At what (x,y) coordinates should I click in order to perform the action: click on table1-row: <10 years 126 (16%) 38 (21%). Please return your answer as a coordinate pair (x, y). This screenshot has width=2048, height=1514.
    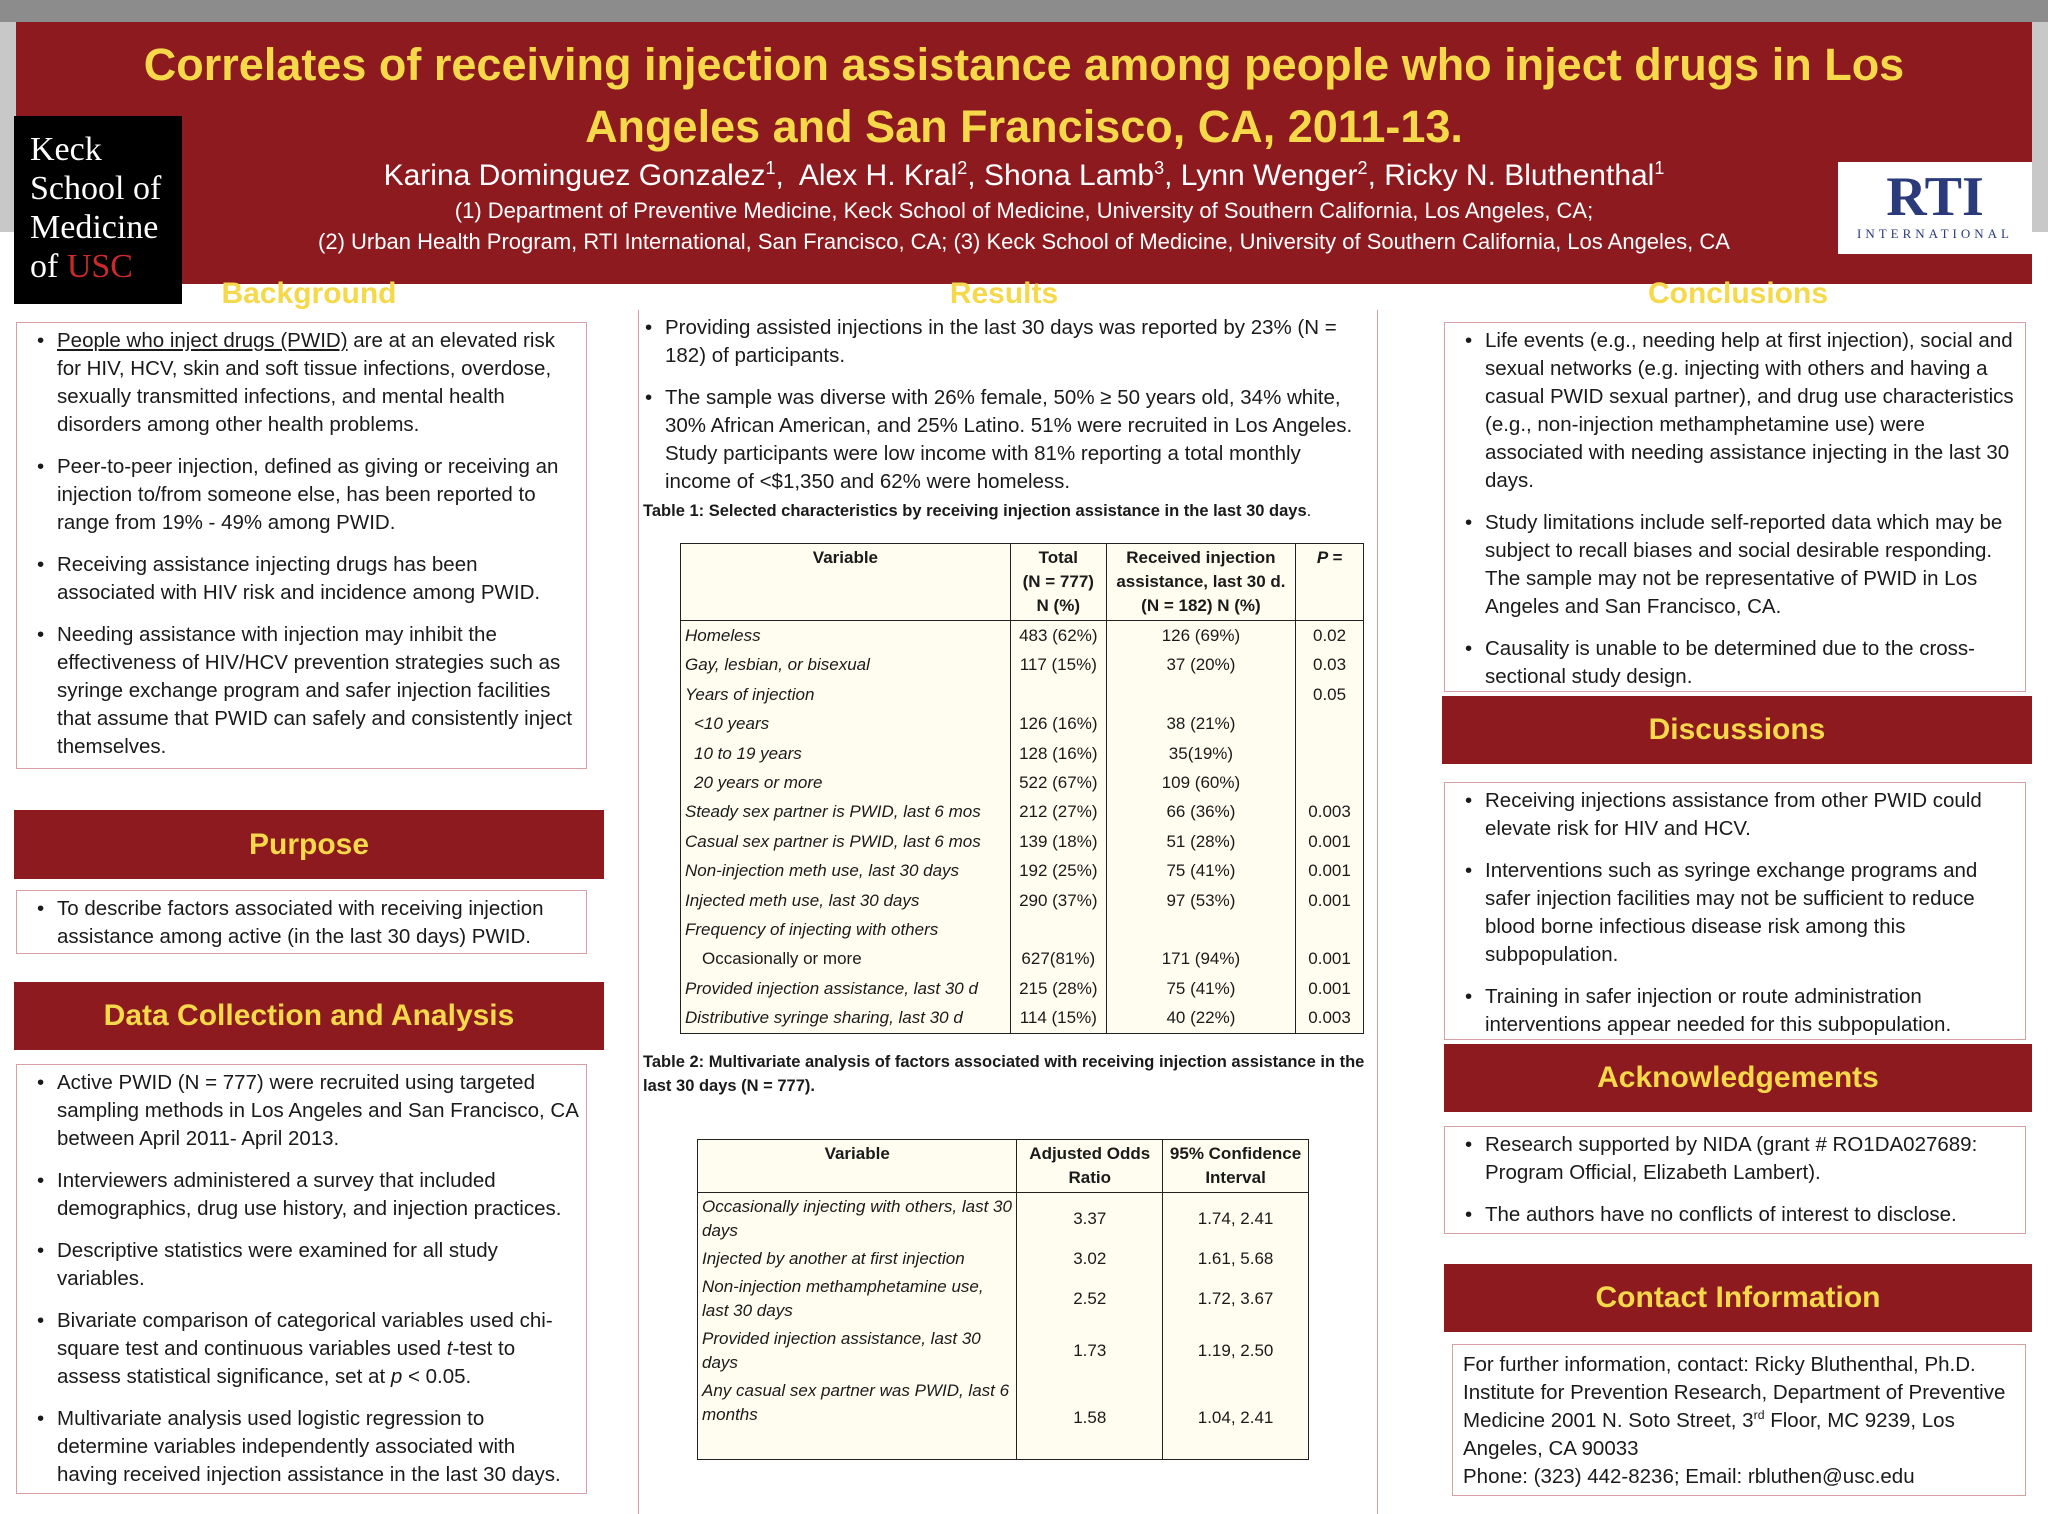
    Looking at the image, I should click on (1022, 724).